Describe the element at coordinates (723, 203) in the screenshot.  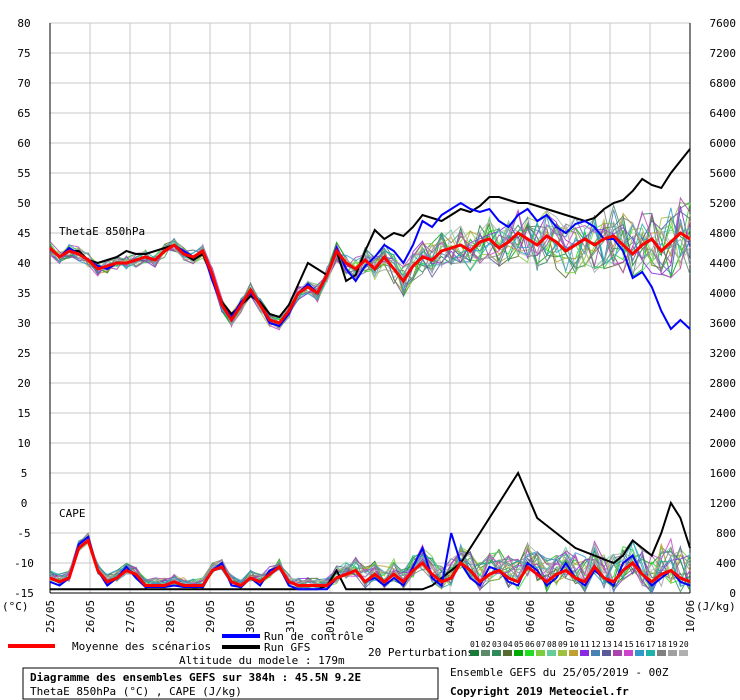
I see `right-tick-label: 5200` at that location.